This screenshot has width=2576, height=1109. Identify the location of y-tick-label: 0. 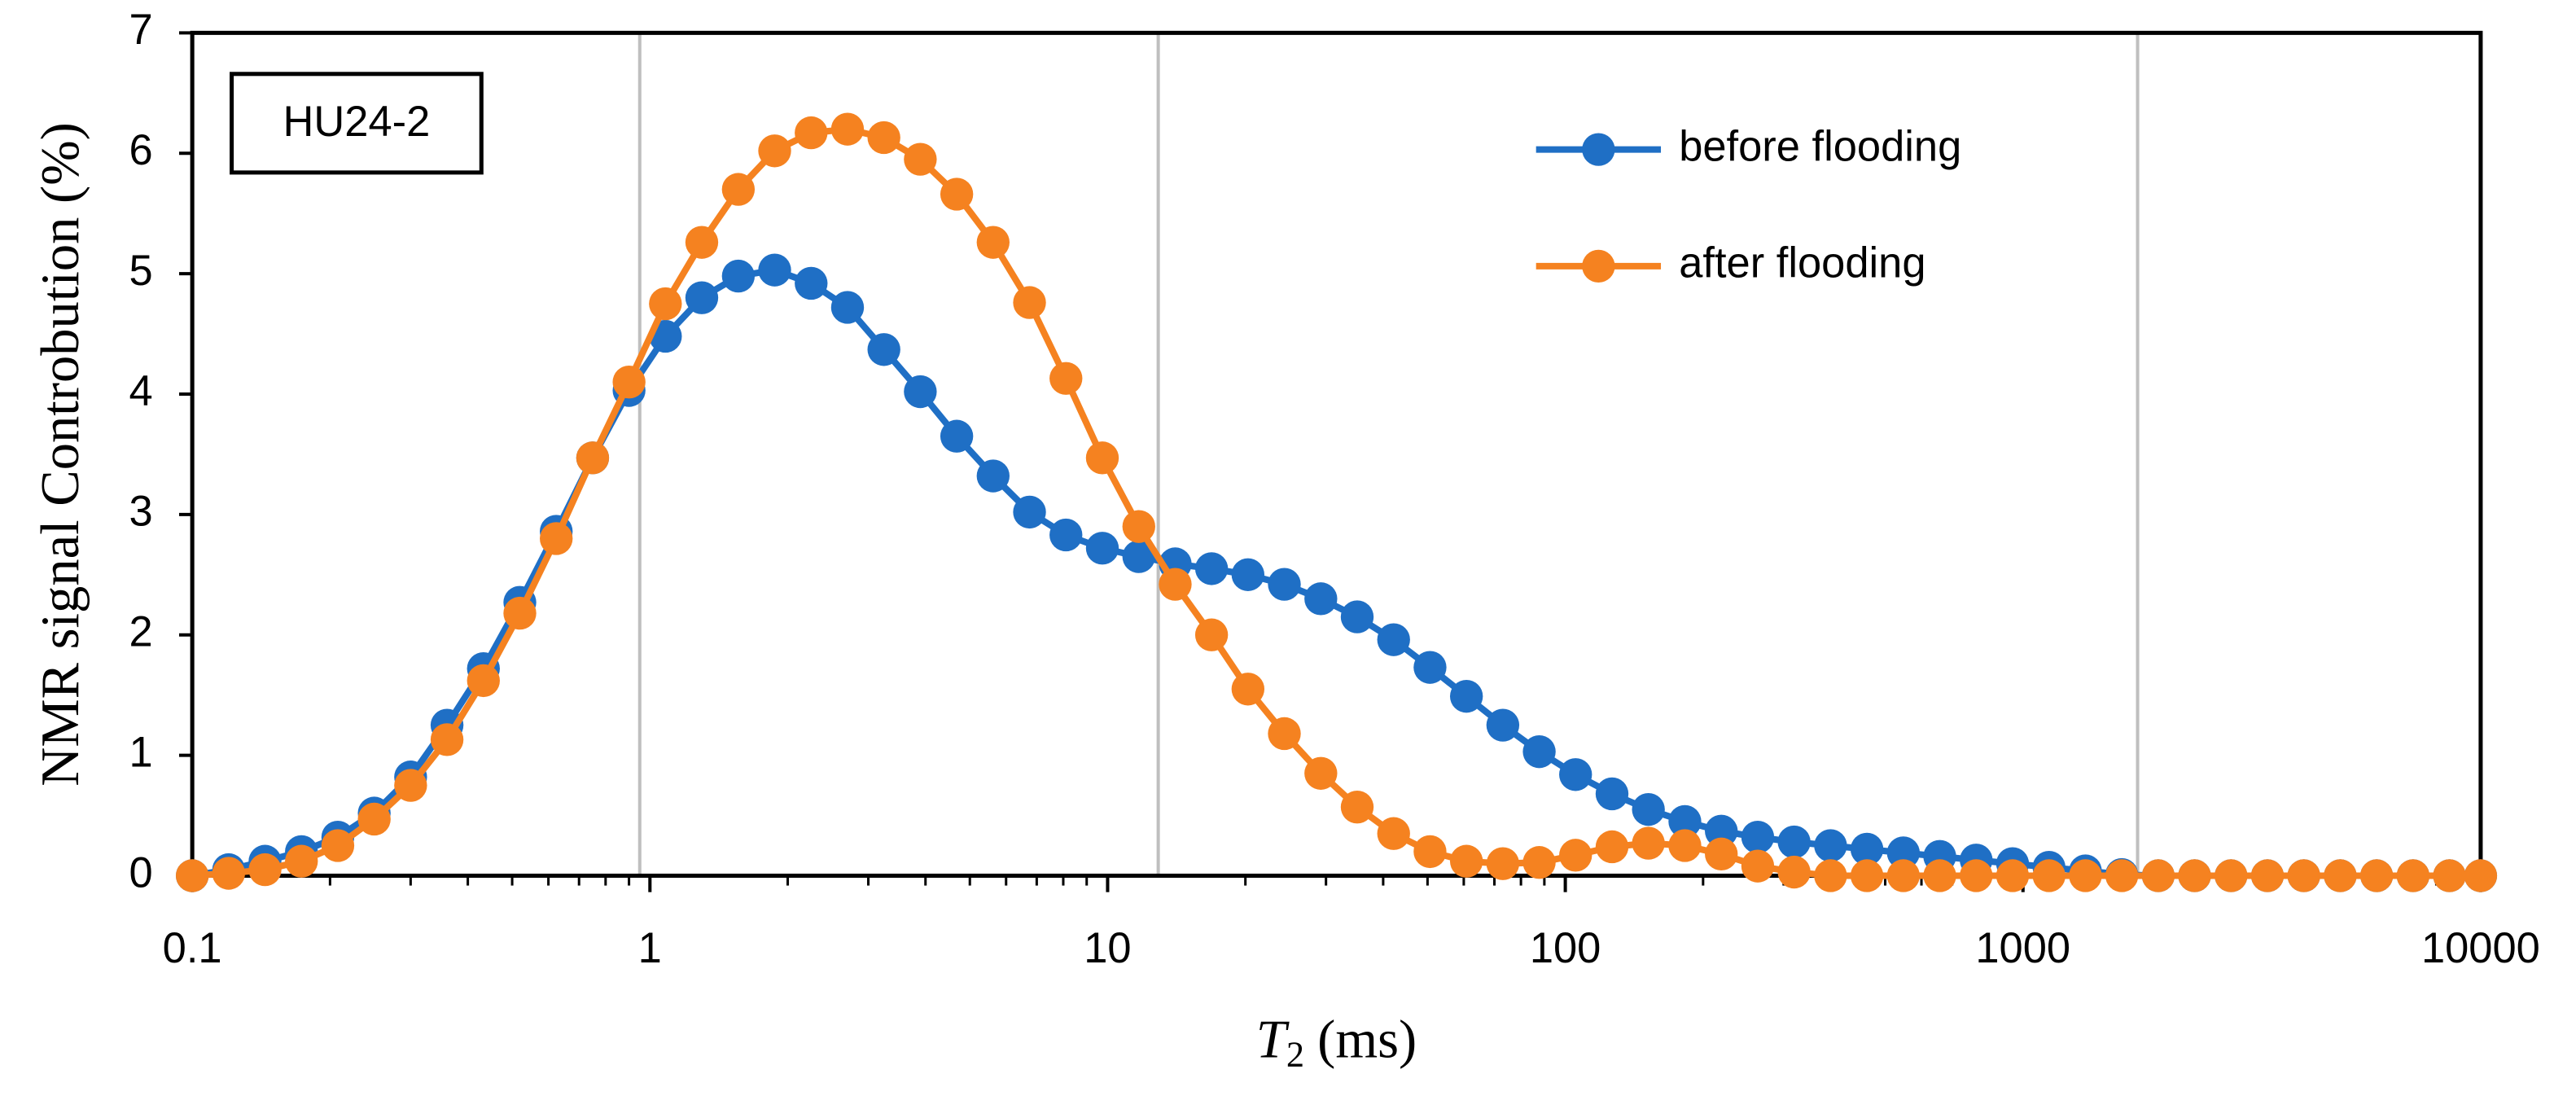
(141, 872).